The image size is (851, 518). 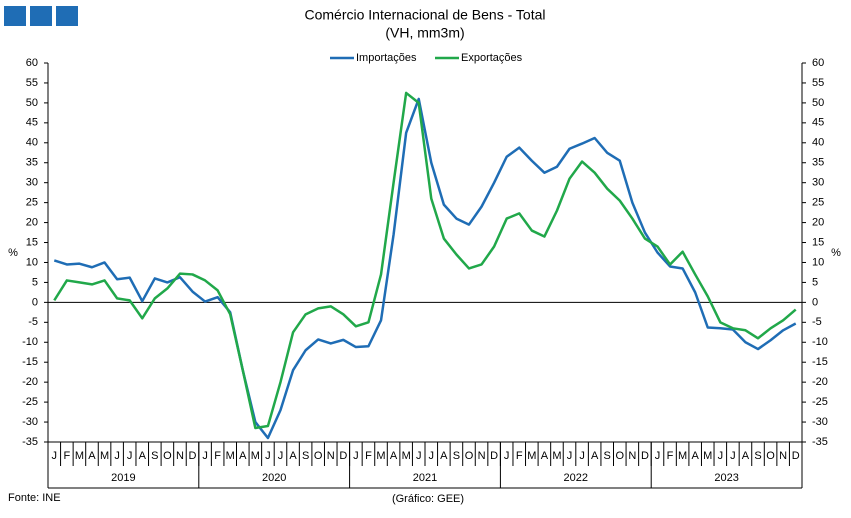 What do you see at coordinates (30, 382) in the screenshot?
I see `y-tick-label: -20` at bounding box center [30, 382].